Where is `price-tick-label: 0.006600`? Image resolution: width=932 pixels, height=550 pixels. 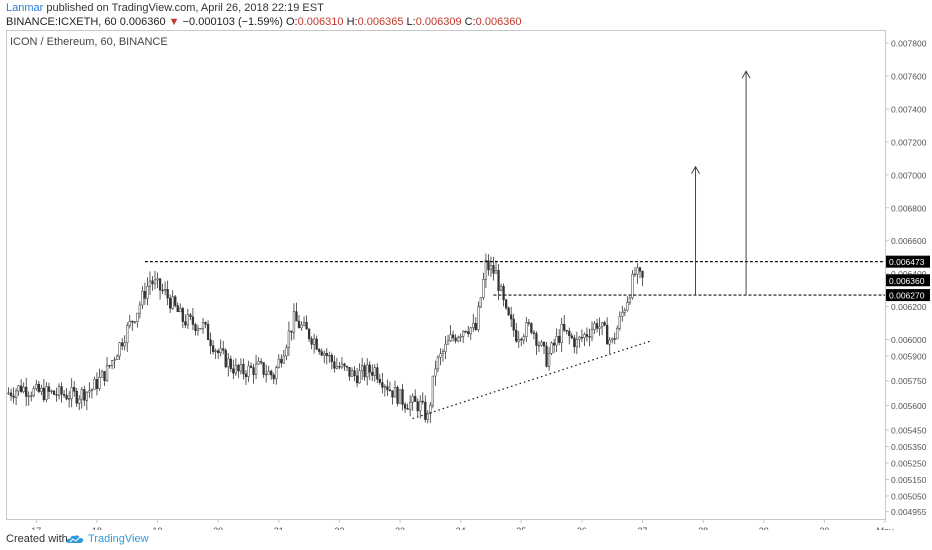 price-tick-label: 0.006600 is located at coordinates (909, 241).